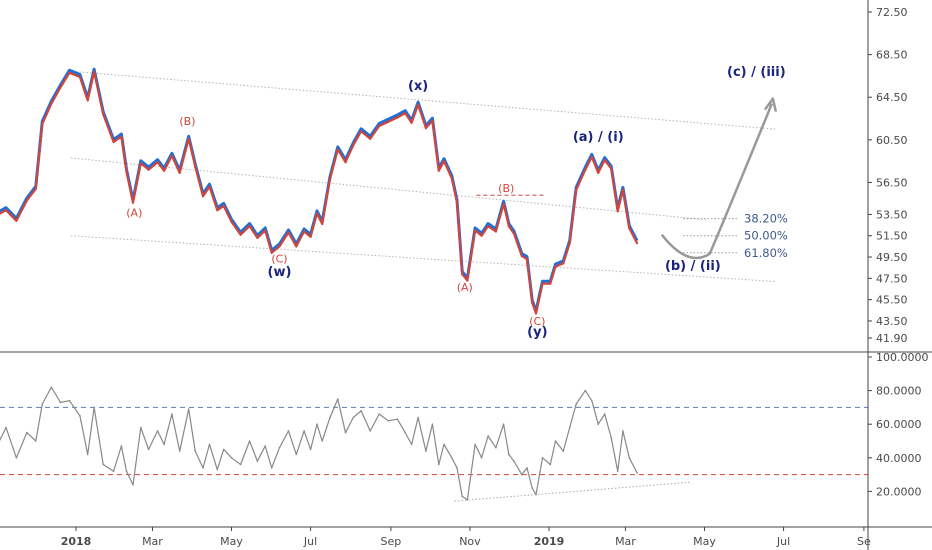  What do you see at coordinates (537, 332) in the screenshot?
I see `wave-label-major: (y)` at bounding box center [537, 332].